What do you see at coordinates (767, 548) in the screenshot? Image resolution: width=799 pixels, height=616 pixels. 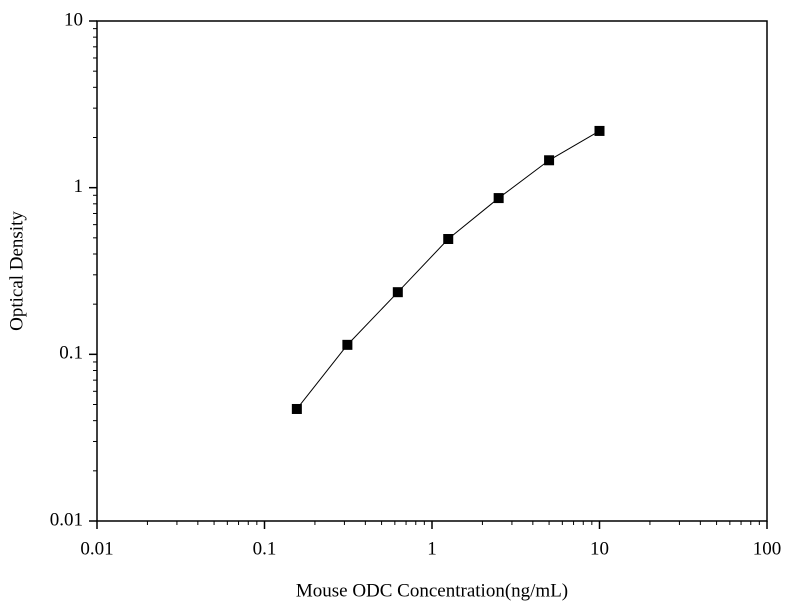 I see `x-tick-label: 100` at bounding box center [767, 548].